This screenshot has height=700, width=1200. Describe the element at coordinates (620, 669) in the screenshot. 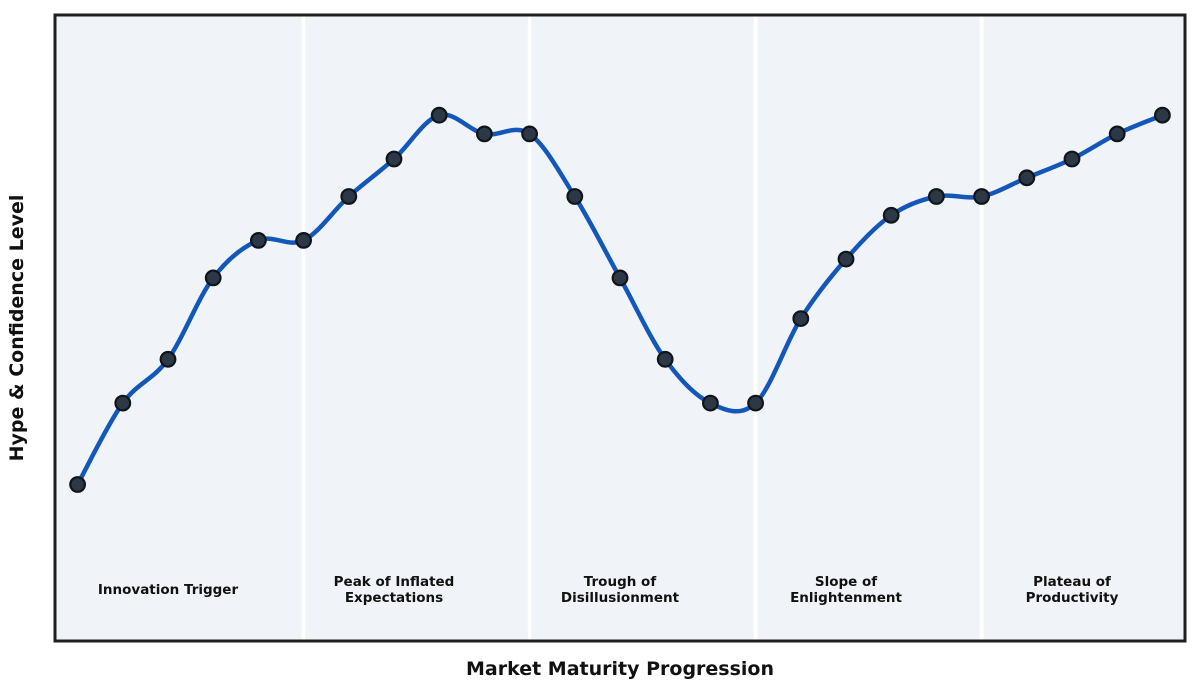

I see `x-axis-label: Market Maturity Progression` at that location.